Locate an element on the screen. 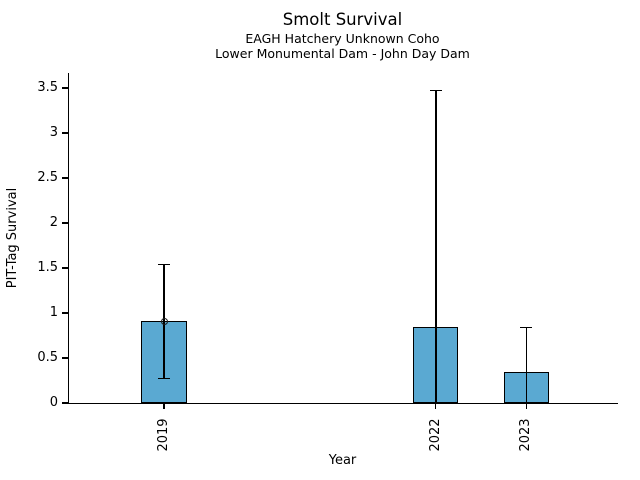  error-bar-cap-high-2022 is located at coordinates (435, 90).